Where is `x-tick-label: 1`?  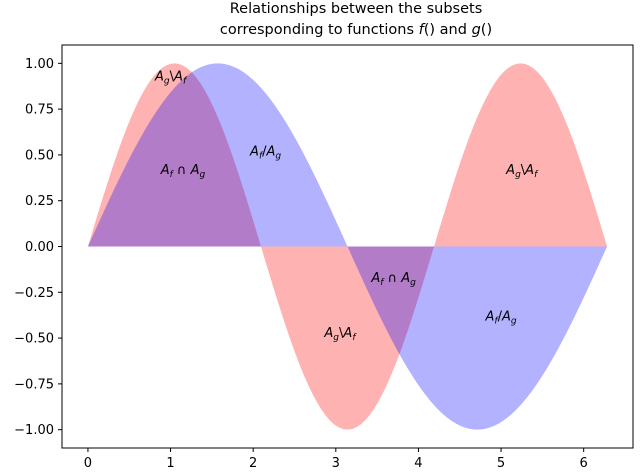
x-tick-label: 1 is located at coordinates (170, 463).